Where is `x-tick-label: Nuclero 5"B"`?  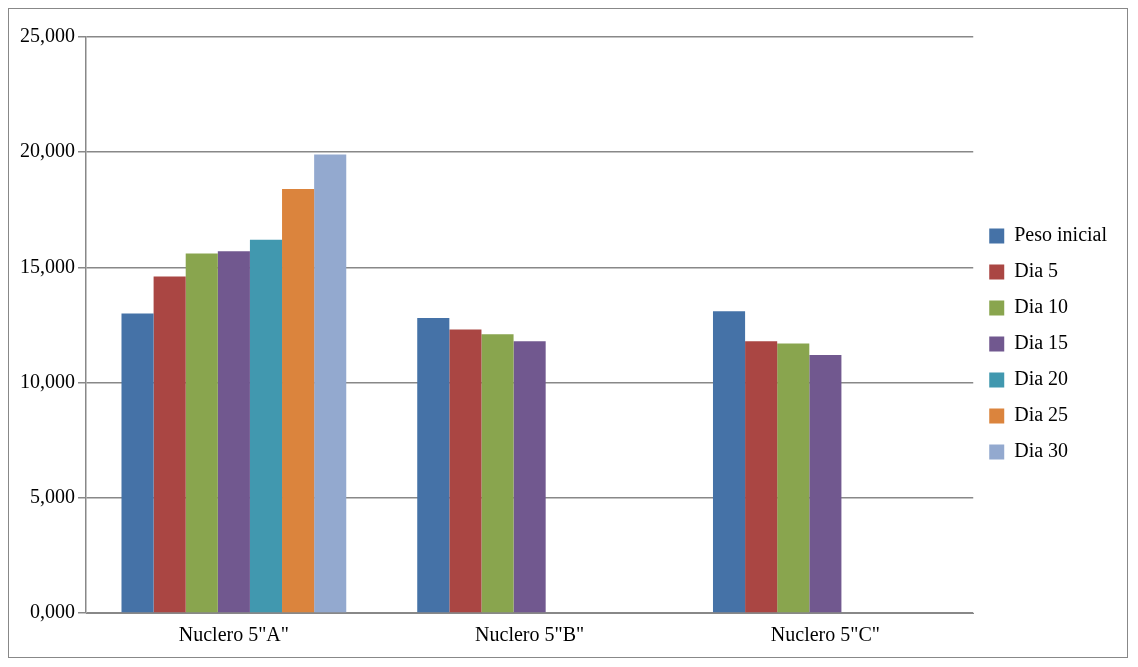 x-tick-label: Nuclero 5"B" is located at coordinates (530, 634).